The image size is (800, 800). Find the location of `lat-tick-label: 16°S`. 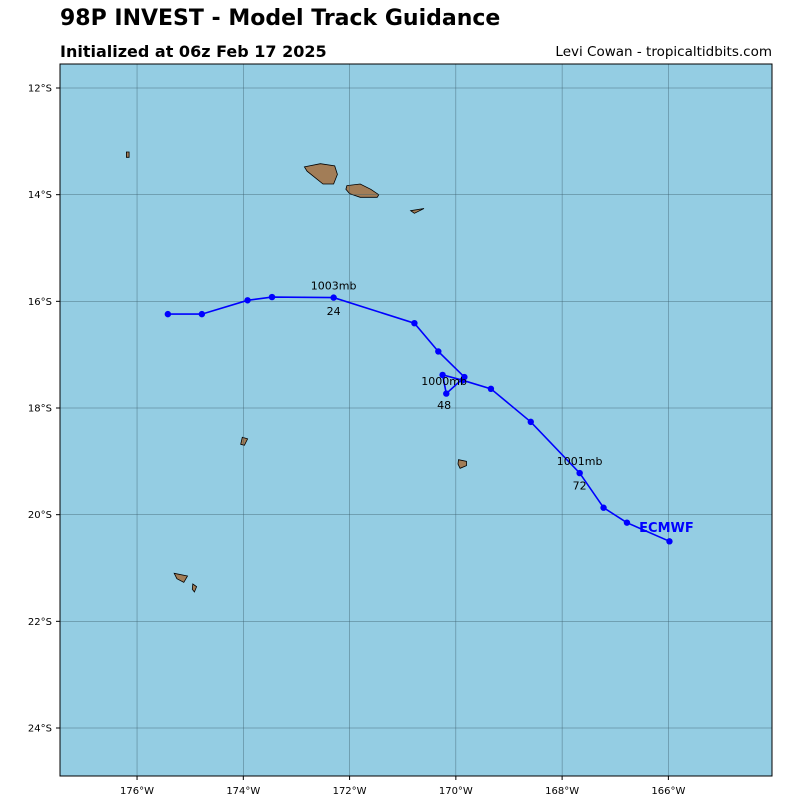

lat-tick-label: 16°S is located at coordinates (40, 302).